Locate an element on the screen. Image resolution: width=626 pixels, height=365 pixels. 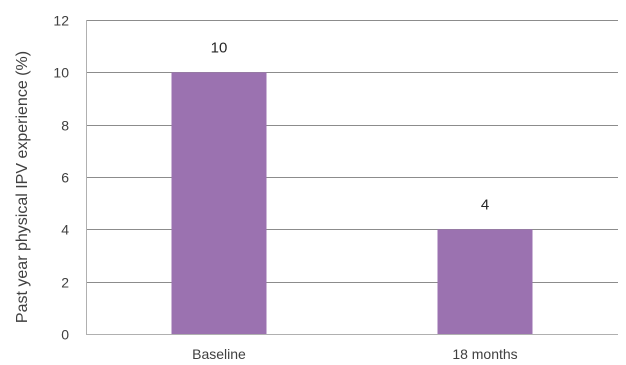
data-label: 10 is located at coordinates (219, 47).